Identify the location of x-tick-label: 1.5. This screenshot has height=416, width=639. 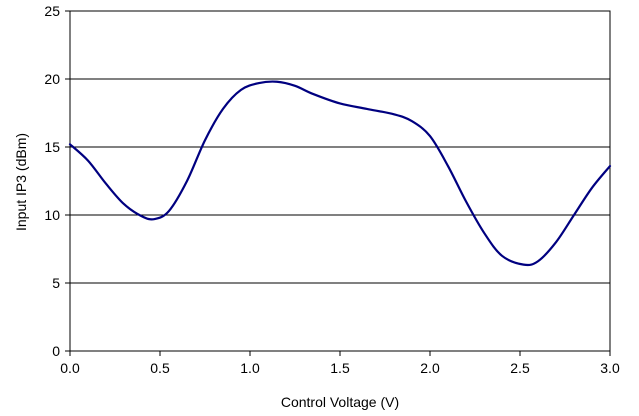
(340, 368).